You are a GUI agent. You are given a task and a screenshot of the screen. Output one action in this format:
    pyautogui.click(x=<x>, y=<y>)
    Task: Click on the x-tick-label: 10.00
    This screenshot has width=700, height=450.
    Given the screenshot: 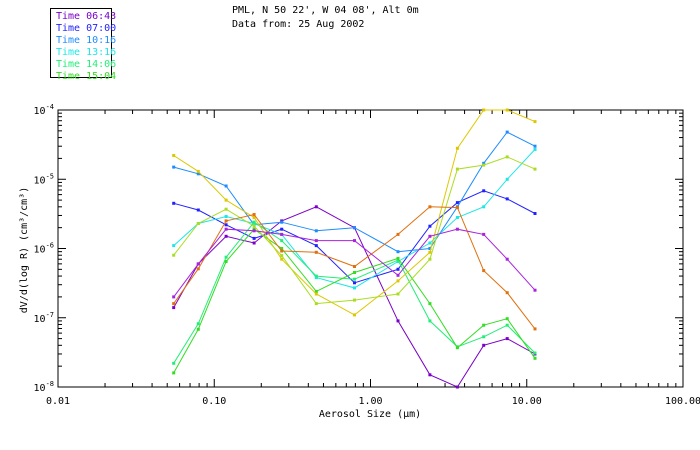 What is the action you would take?
    pyautogui.click(x=527, y=401)
    